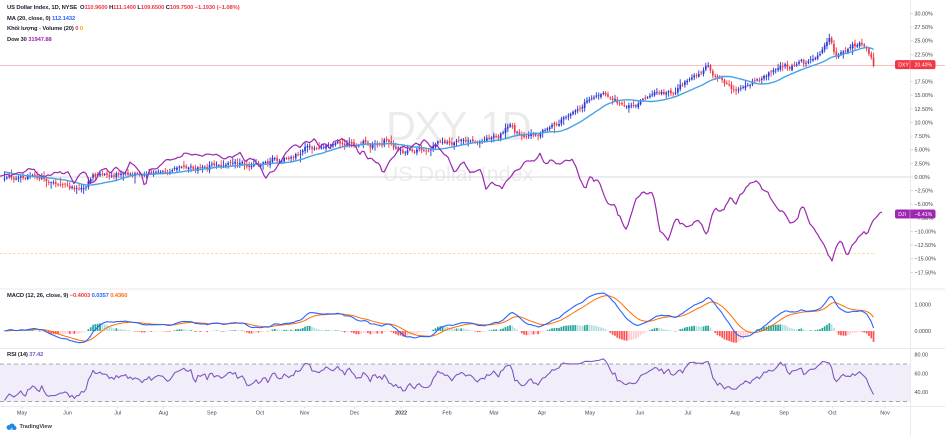 The image size is (945, 436). What do you see at coordinates (922, 164) in the screenshot?
I see `svg-text: 2.50%` at bounding box center [922, 164].